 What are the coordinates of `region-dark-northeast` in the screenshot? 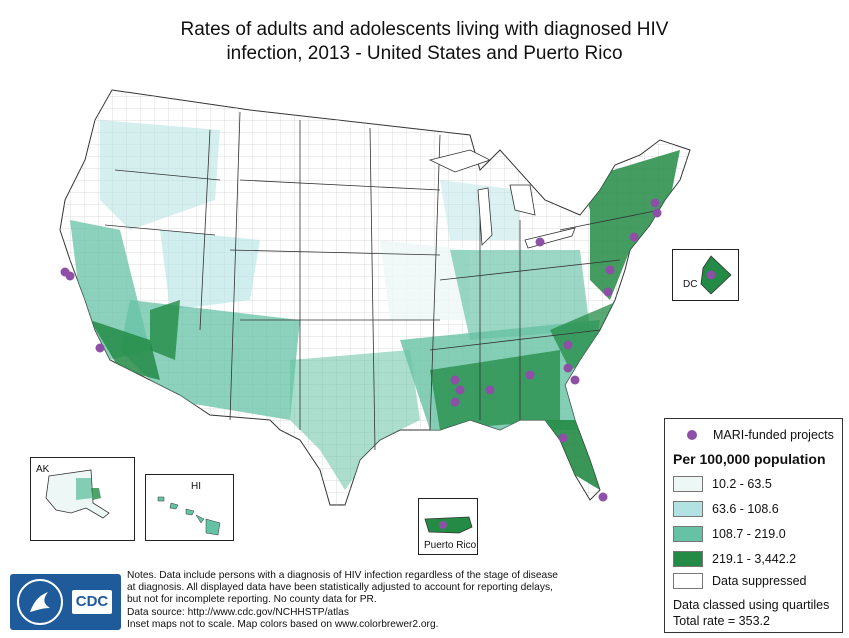 It's located at (630, 225).